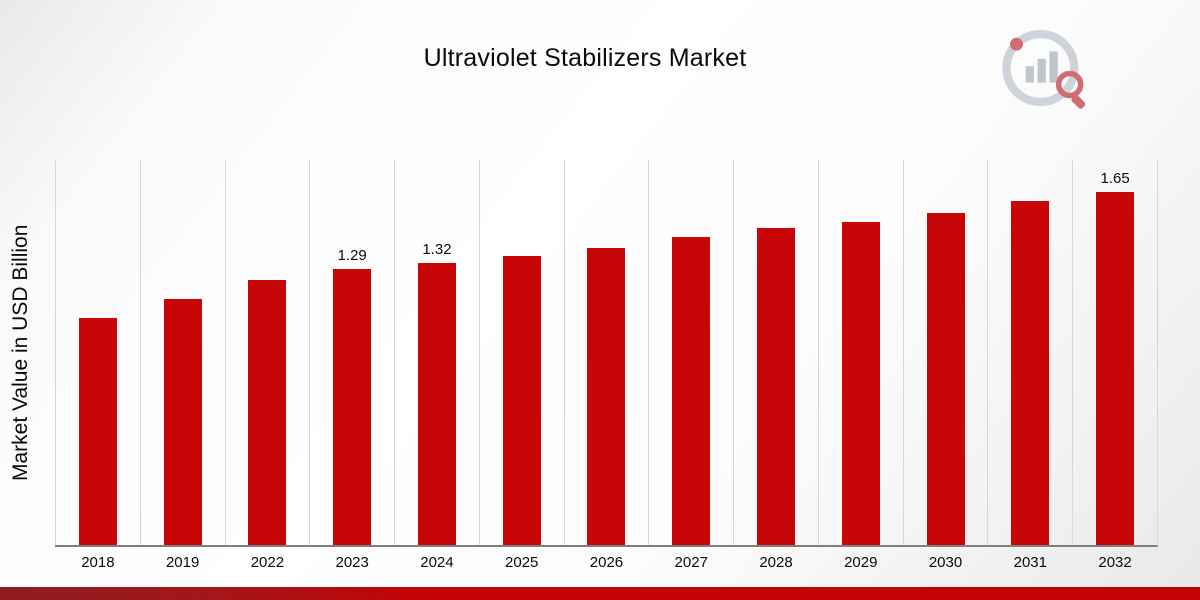 This screenshot has height=600, width=1200. I want to click on x-tick-label: 2019, so click(182, 562).